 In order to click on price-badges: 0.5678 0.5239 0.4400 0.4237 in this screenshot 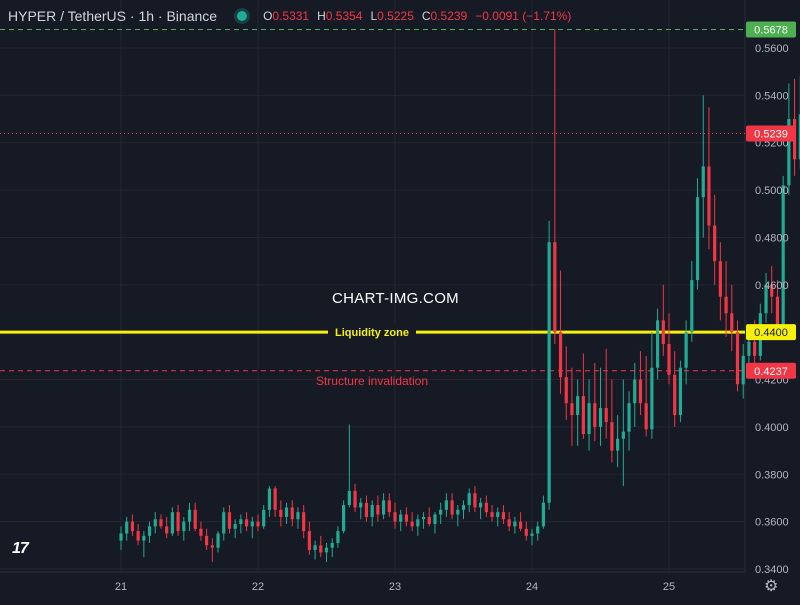, I will do `click(771, 200)`.